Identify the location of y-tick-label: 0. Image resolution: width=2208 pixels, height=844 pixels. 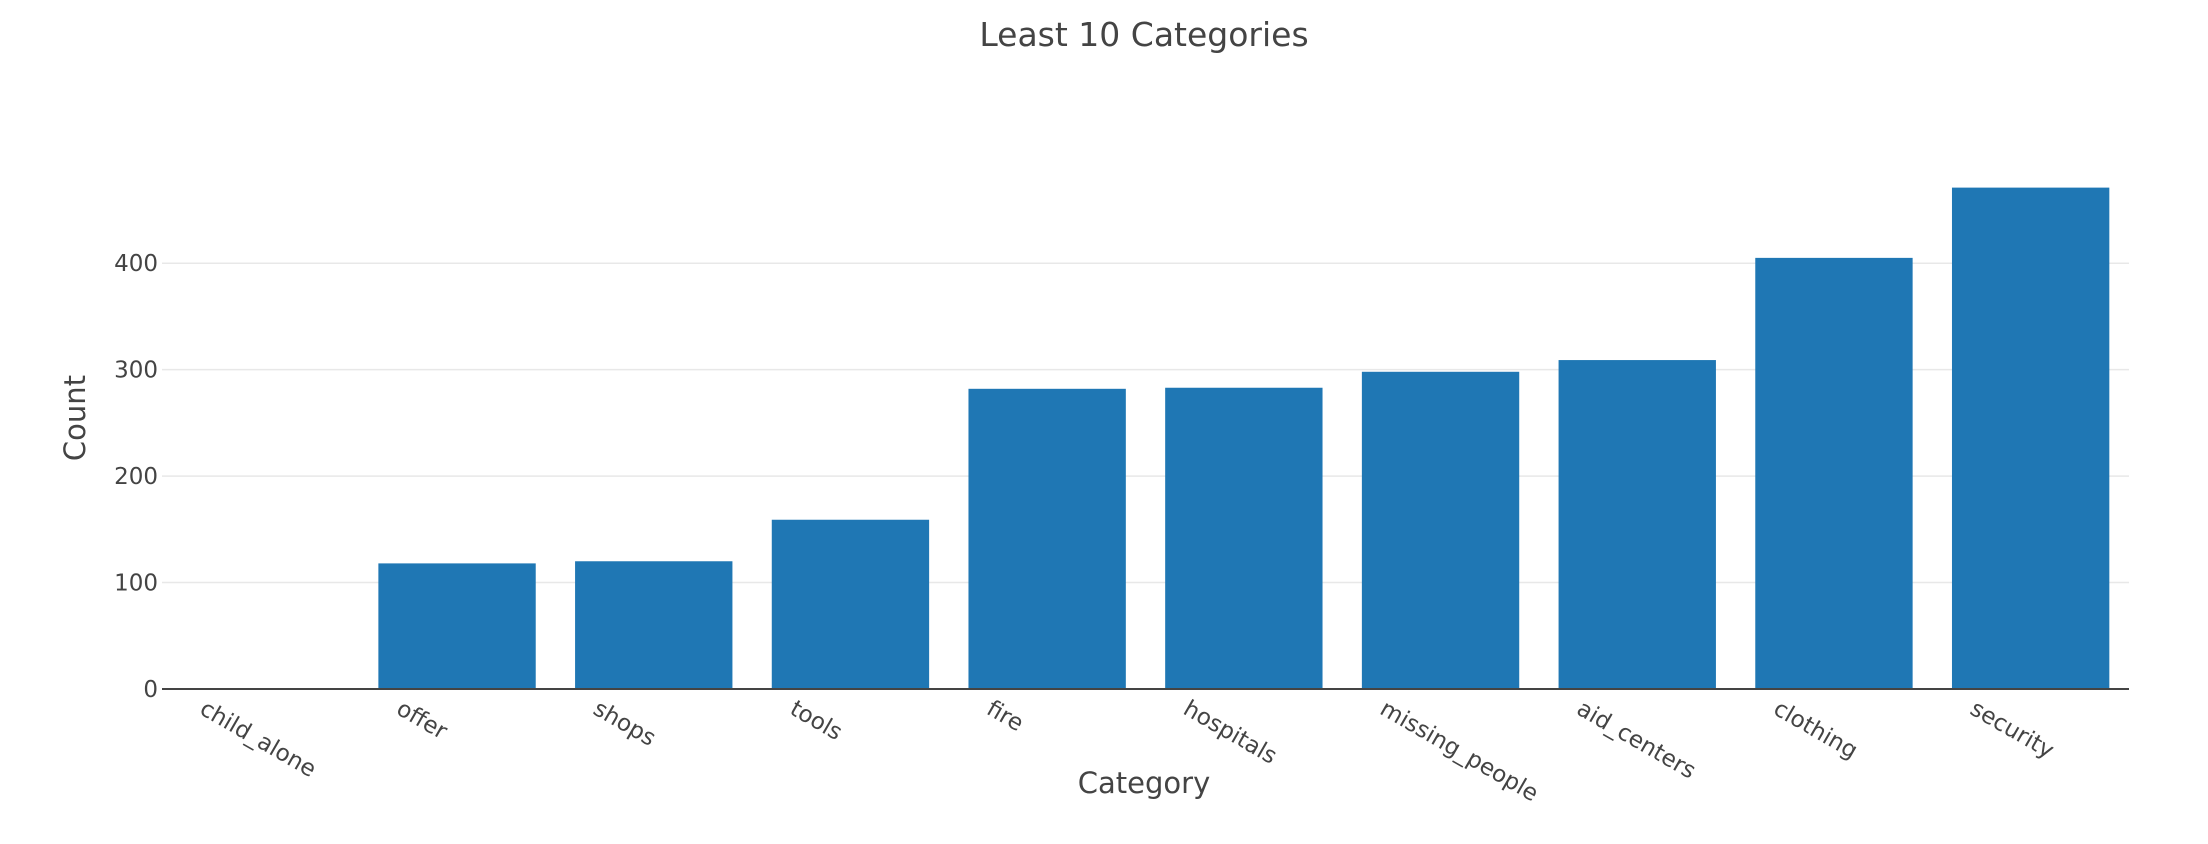
(150, 690).